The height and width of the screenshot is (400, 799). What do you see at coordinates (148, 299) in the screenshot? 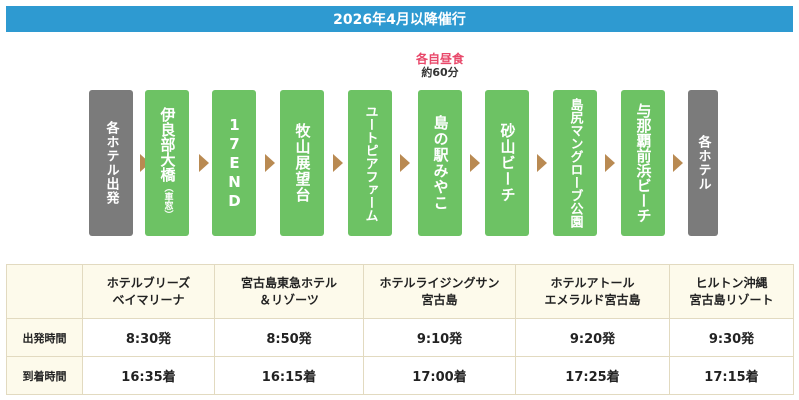
I see `hotel-name-line2: ベイマリーナ` at bounding box center [148, 299].